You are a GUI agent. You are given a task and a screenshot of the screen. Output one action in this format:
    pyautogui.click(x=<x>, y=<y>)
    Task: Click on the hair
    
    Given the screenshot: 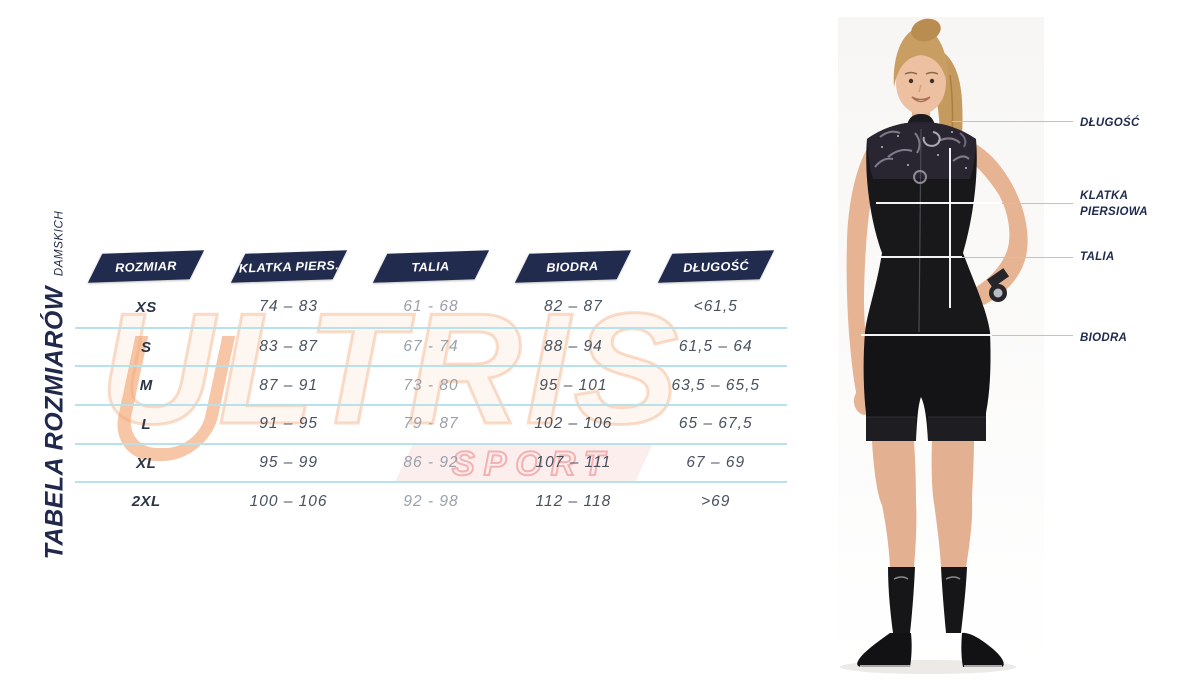 What is the action you would take?
    pyautogui.click(x=921, y=57)
    